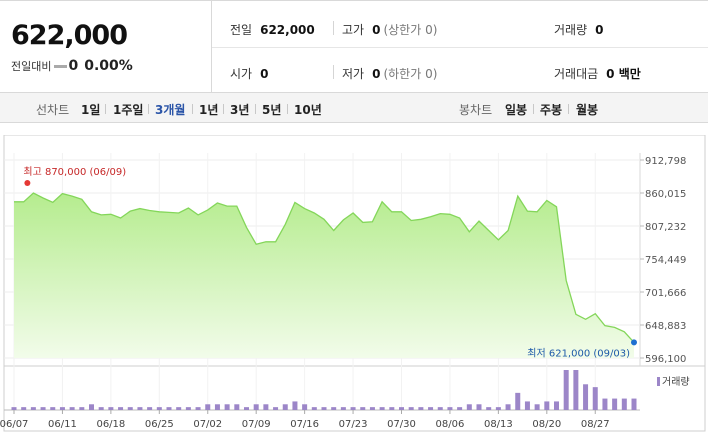 The height and width of the screenshot is (436, 708). What do you see at coordinates (256, 424) in the screenshot?
I see `x-tick-label: 07/09` at bounding box center [256, 424].